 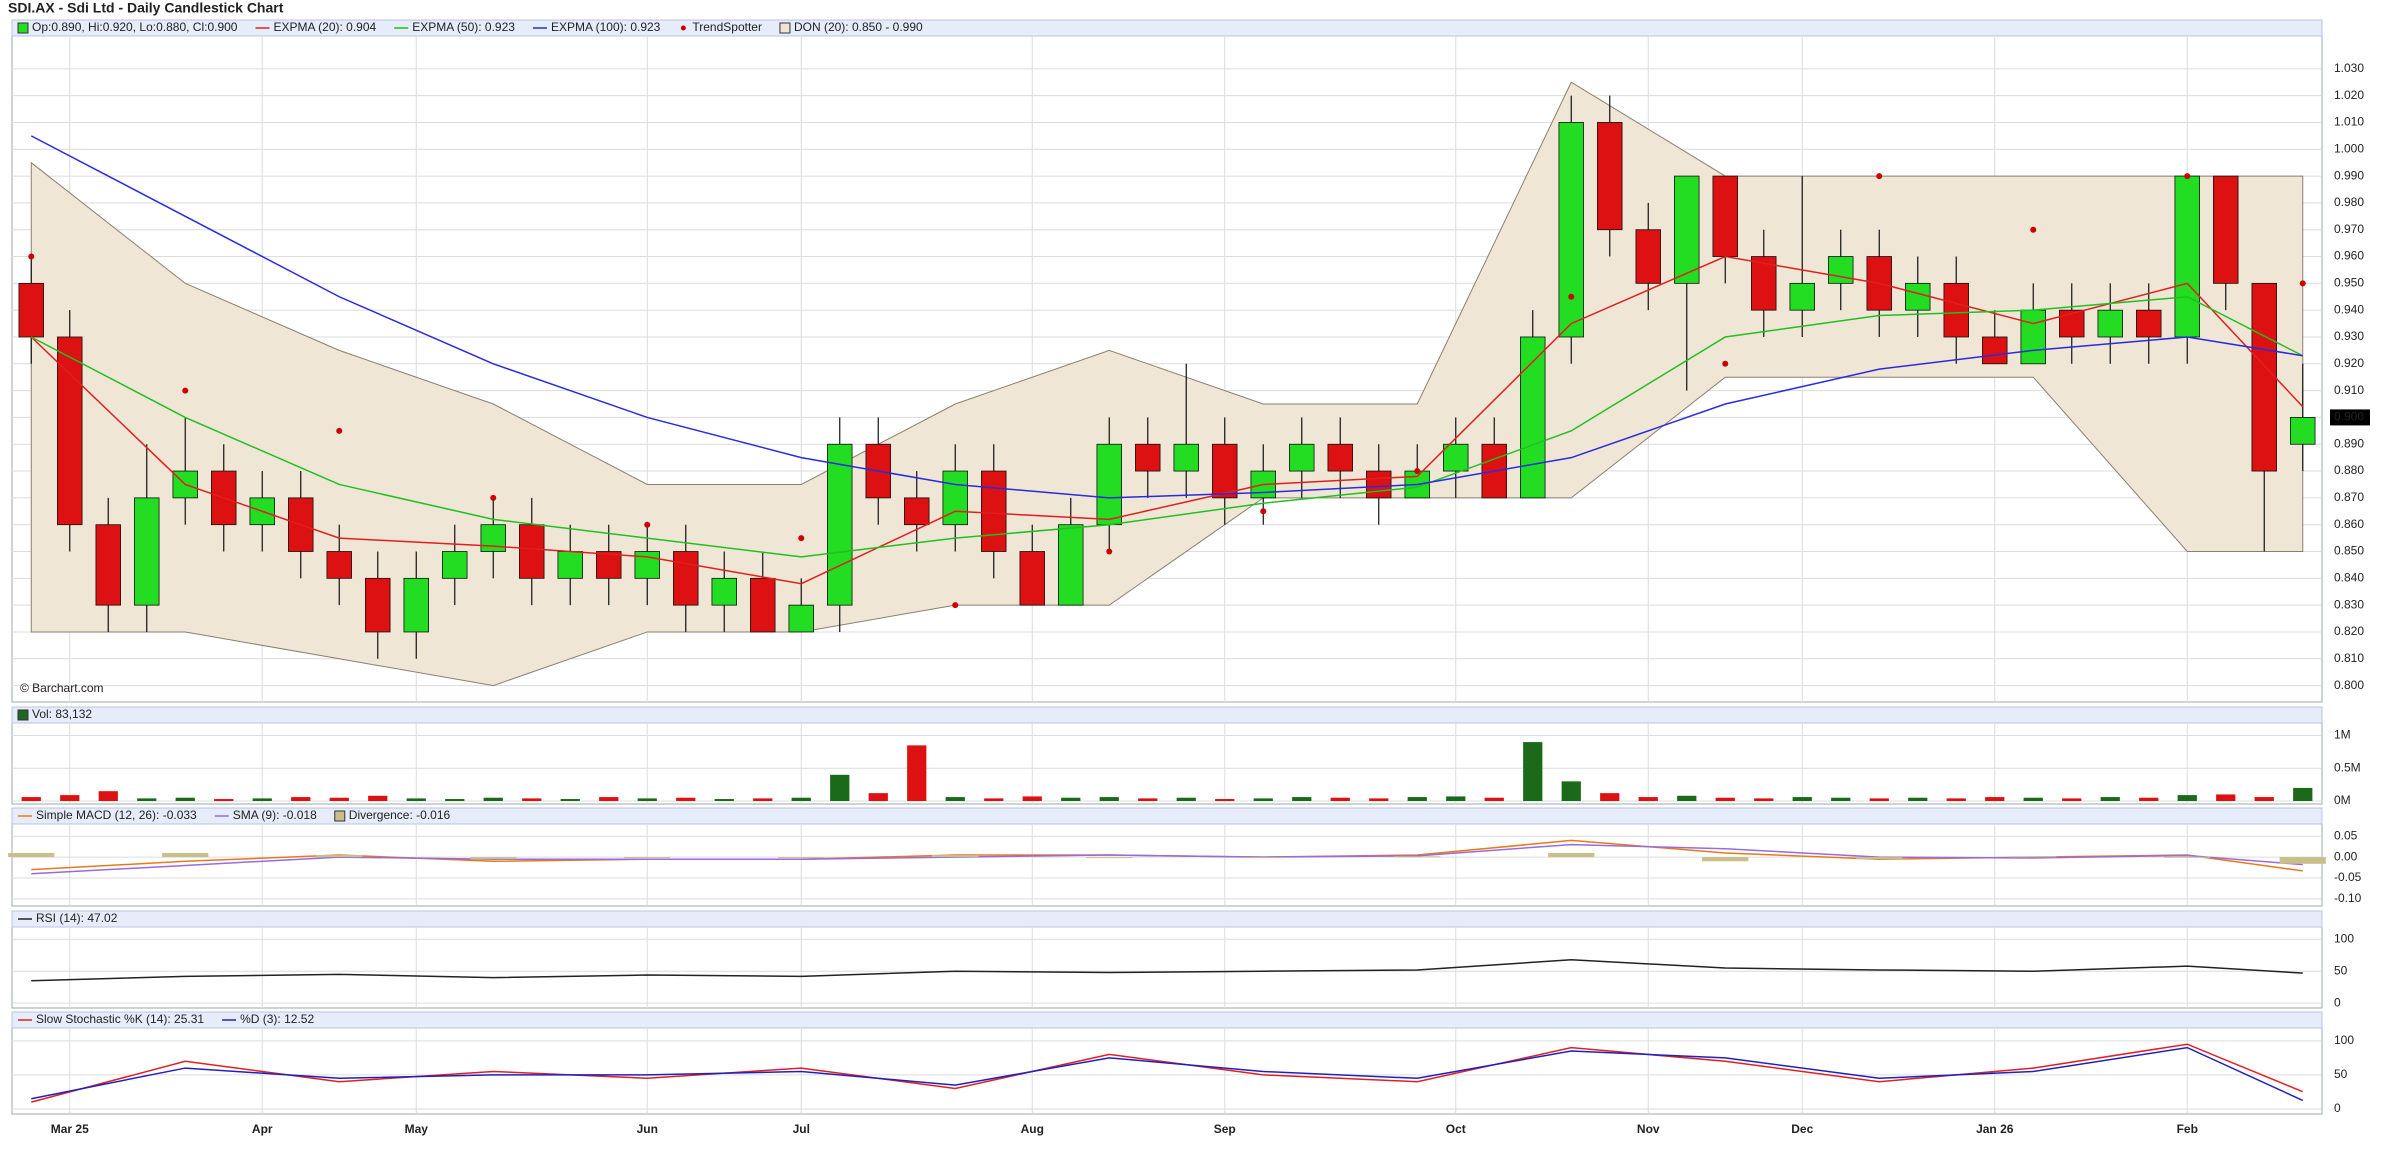 I want to click on y-tick-label: 0.840, so click(x=2349, y=577).